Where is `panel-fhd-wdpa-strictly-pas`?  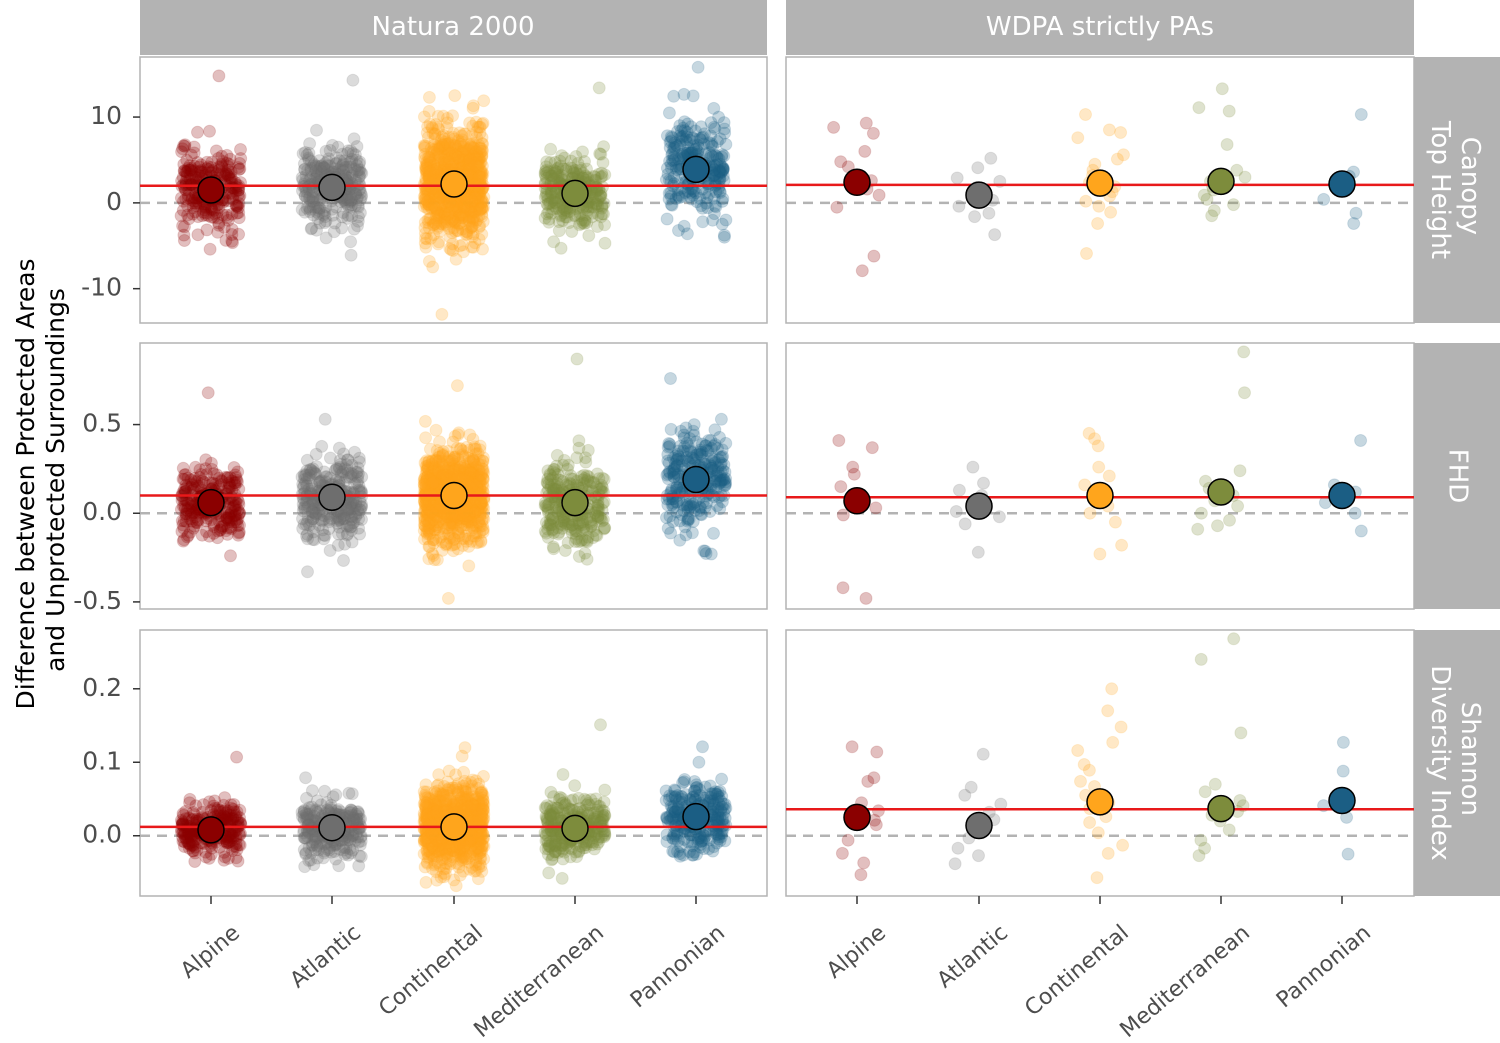
panel-fhd-wdpa-strictly-pas is located at coordinates (1100, 476).